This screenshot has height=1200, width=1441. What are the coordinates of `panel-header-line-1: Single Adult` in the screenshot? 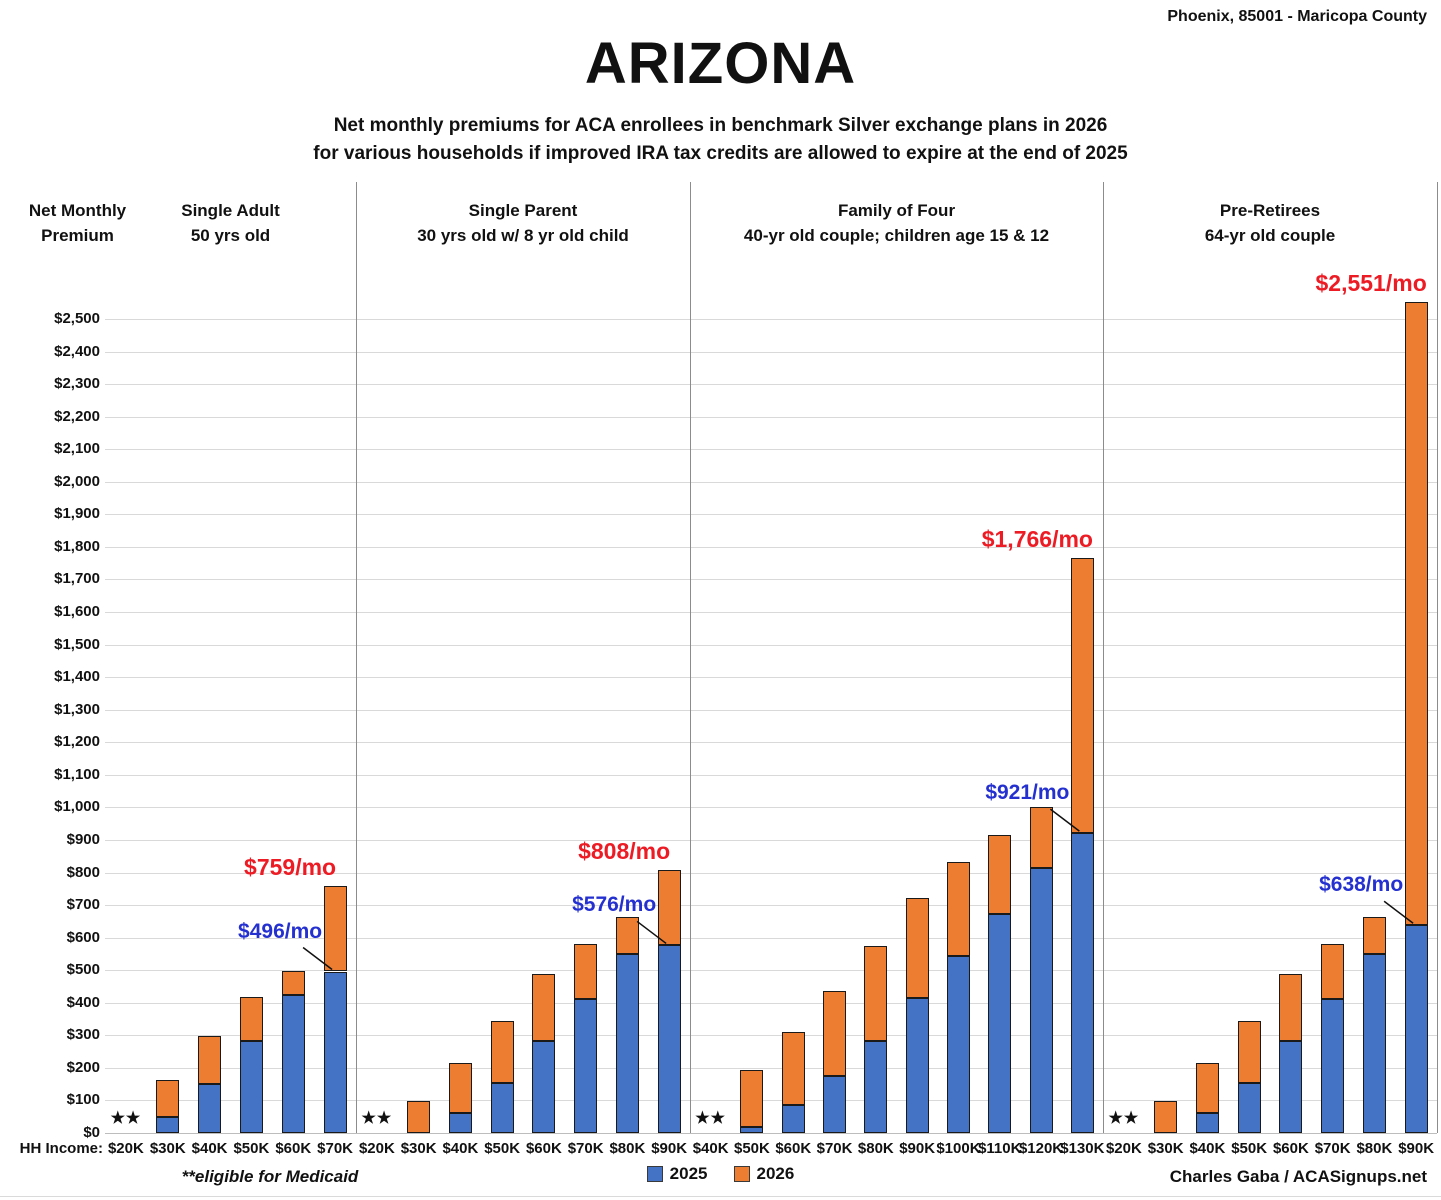 It's located at (230, 210).